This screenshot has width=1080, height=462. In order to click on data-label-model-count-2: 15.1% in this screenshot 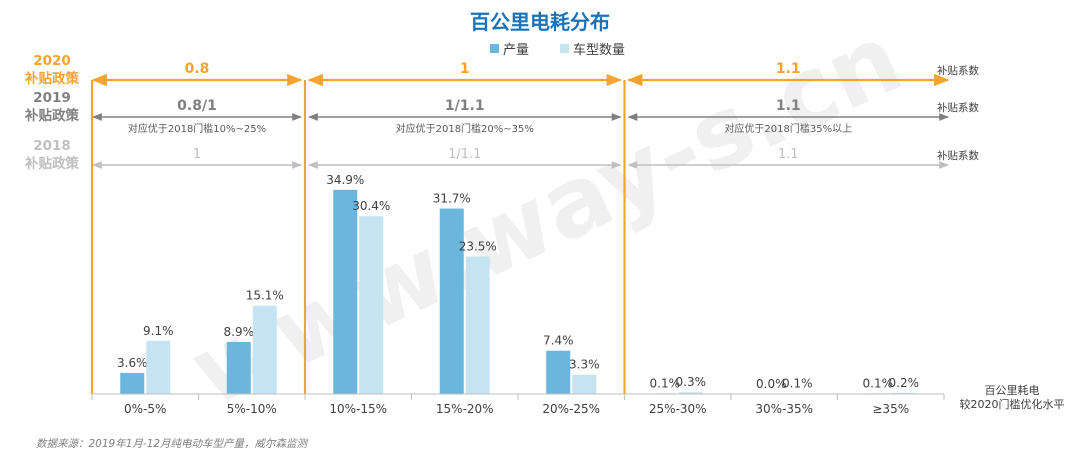, I will do `click(265, 296)`.